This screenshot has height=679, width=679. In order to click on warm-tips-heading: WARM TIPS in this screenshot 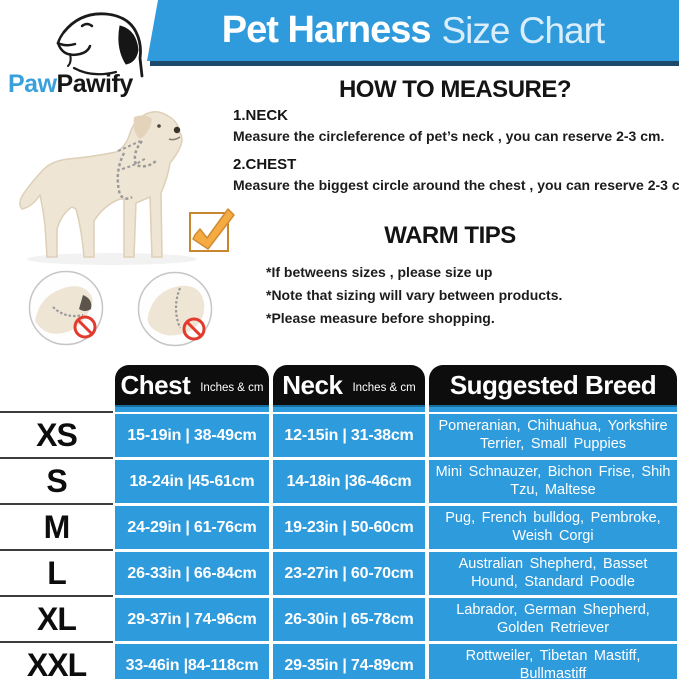, I will do `click(450, 235)`.